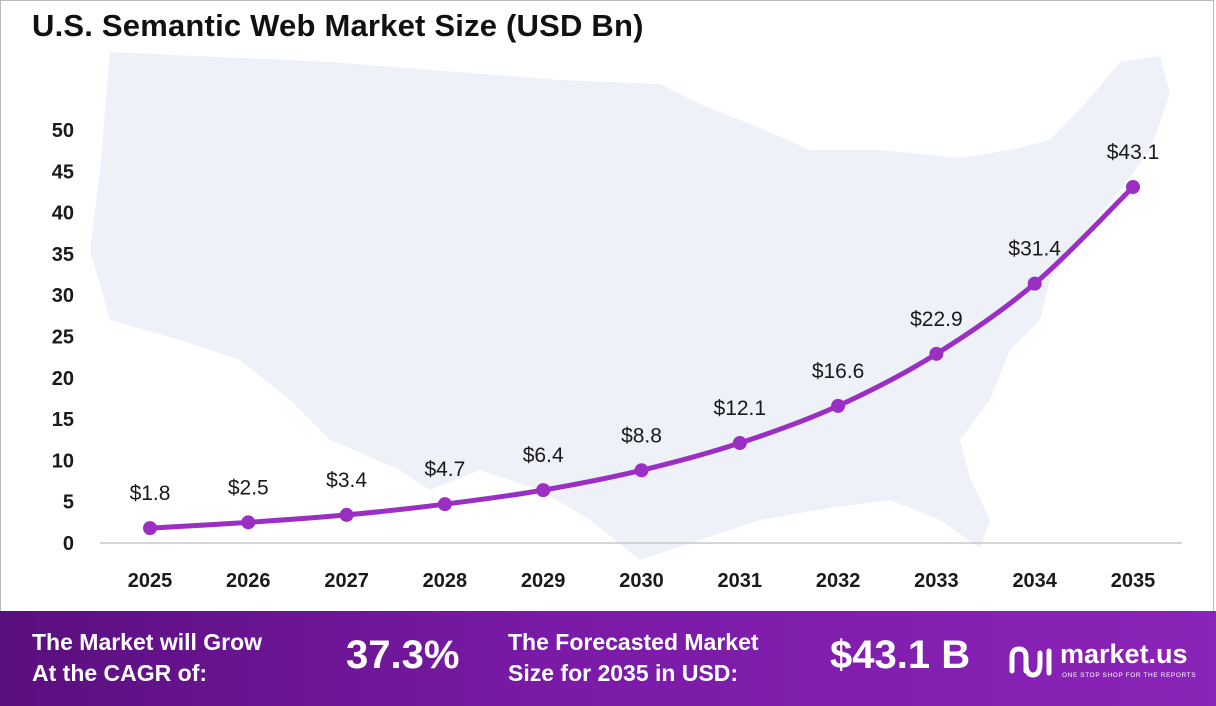 The height and width of the screenshot is (706, 1216). I want to click on y-tick-label: 25, so click(63, 338).